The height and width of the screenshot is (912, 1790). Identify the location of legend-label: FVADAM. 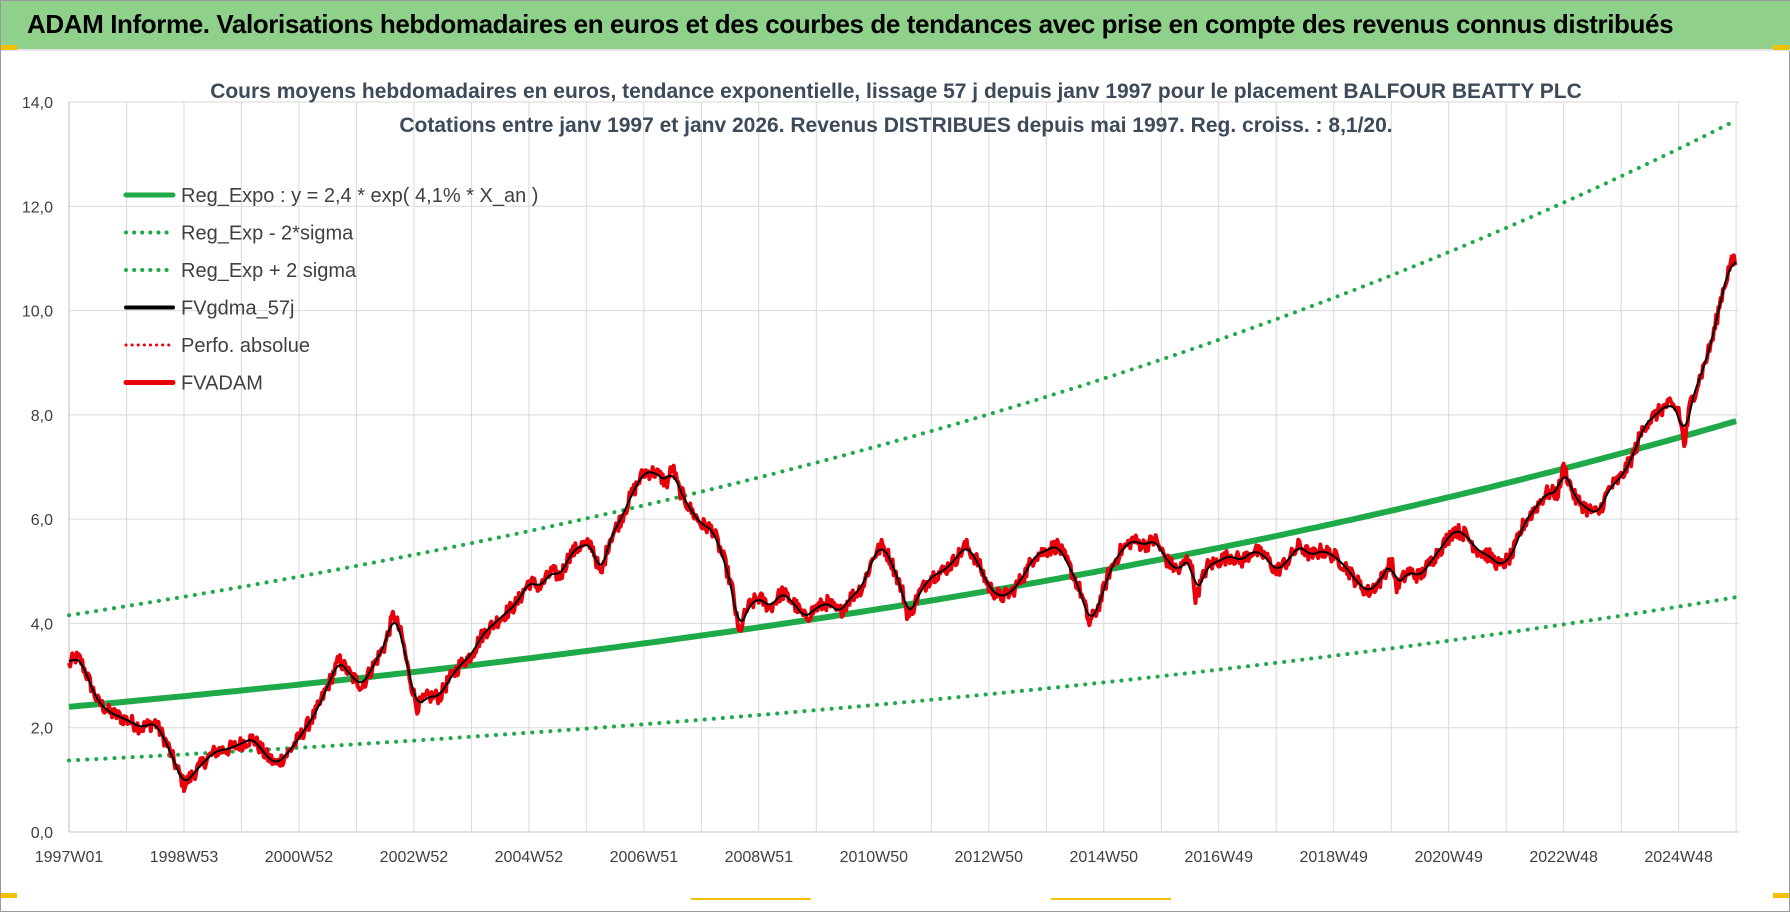
(222, 384).